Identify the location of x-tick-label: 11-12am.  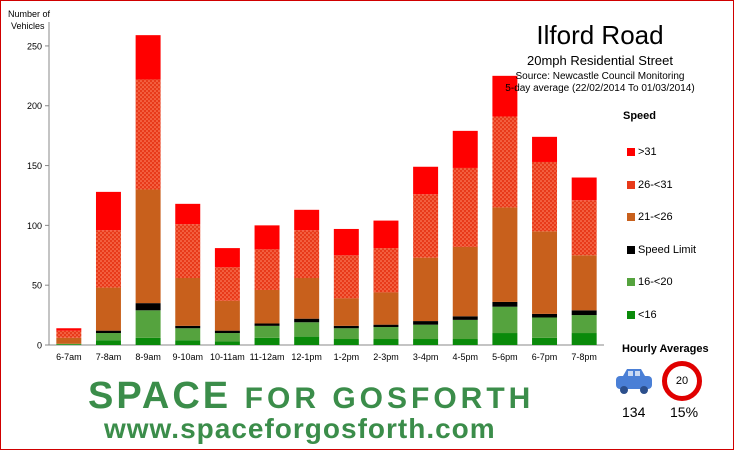
(267, 357).